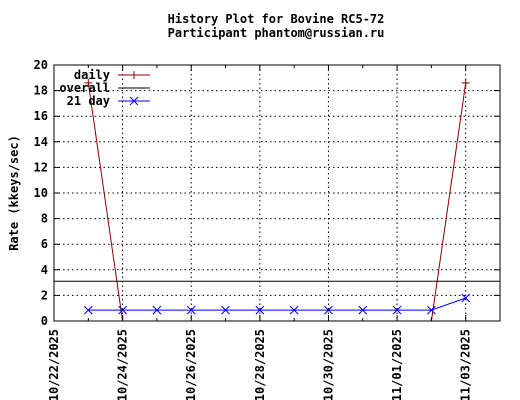  Describe the element at coordinates (88, 101) in the screenshot. I see `legend-label: 21 day` at that location.